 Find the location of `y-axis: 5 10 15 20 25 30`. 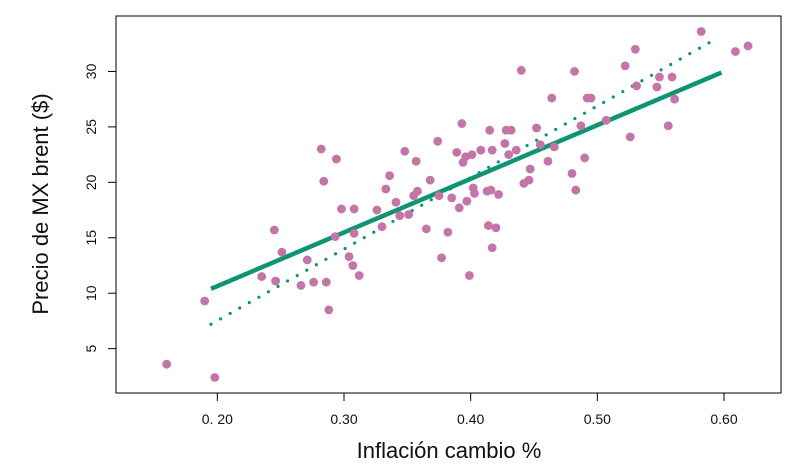

y-axis: 5 10 15 20 25 30 is located at coordinates (99, 208).